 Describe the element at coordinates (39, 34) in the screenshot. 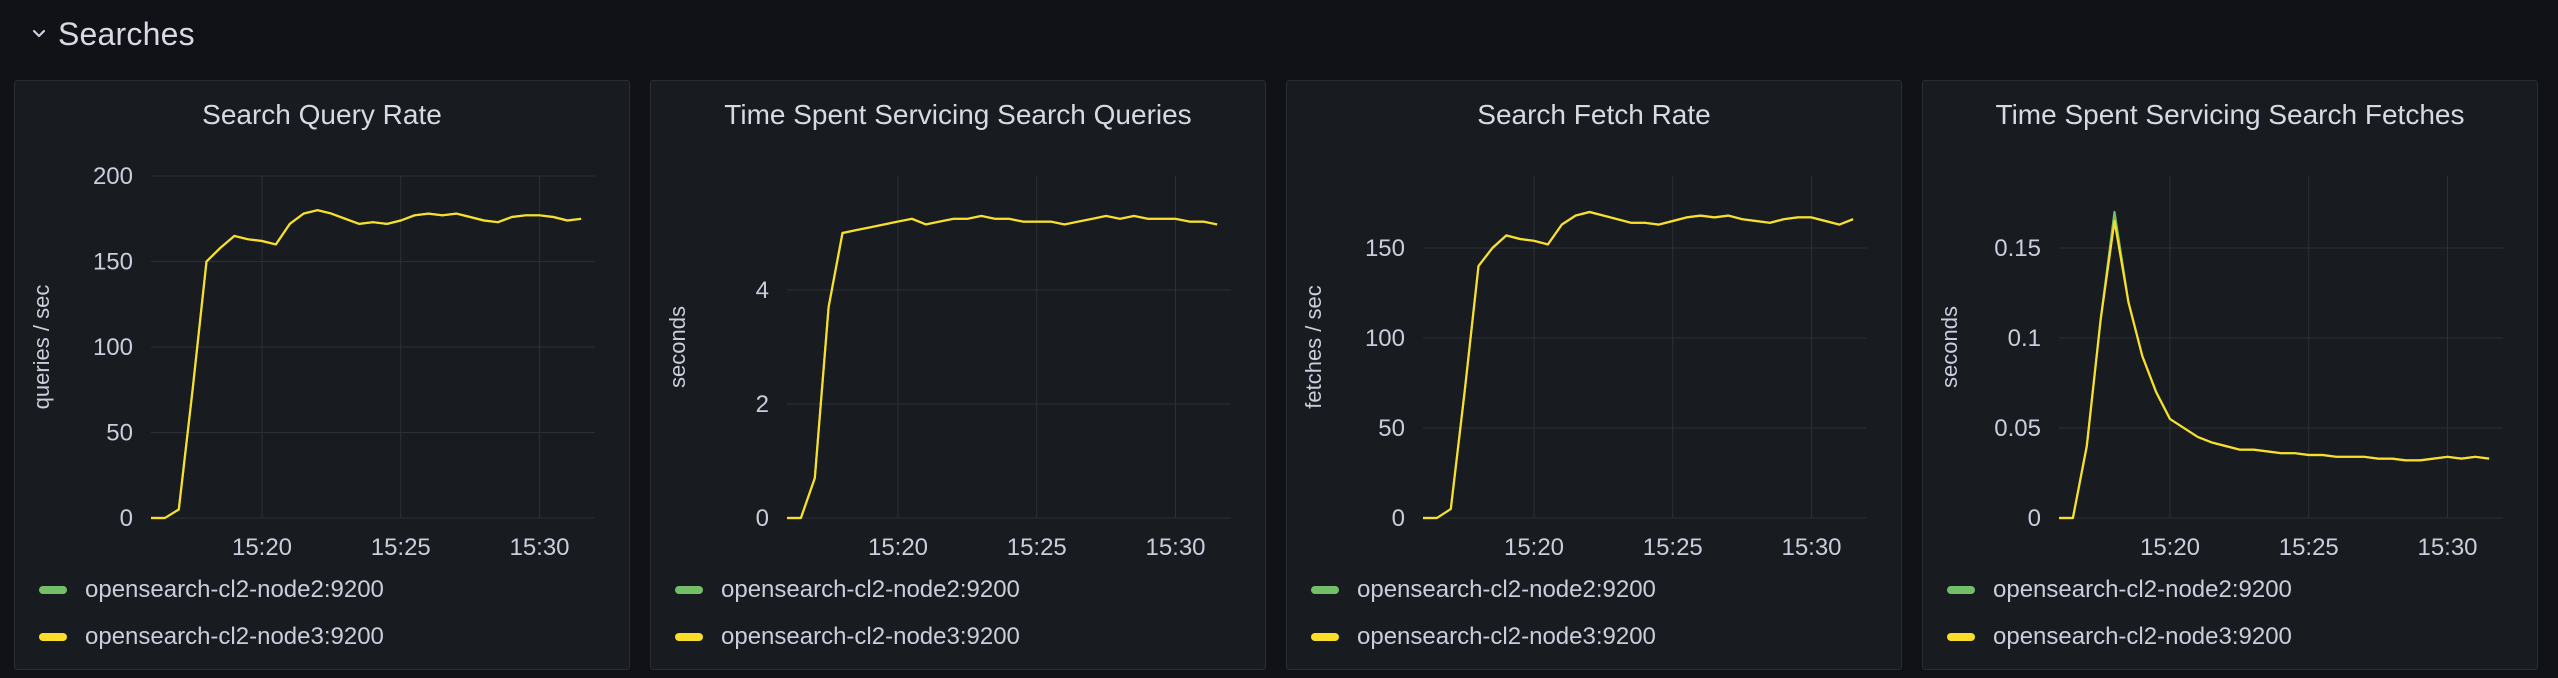

I see `chevron-down-icon` at that location.